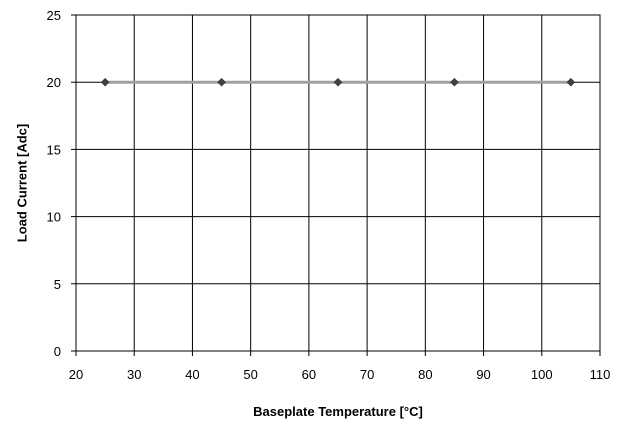  I want to click on y-tick-label: 20, so click(54, 82).